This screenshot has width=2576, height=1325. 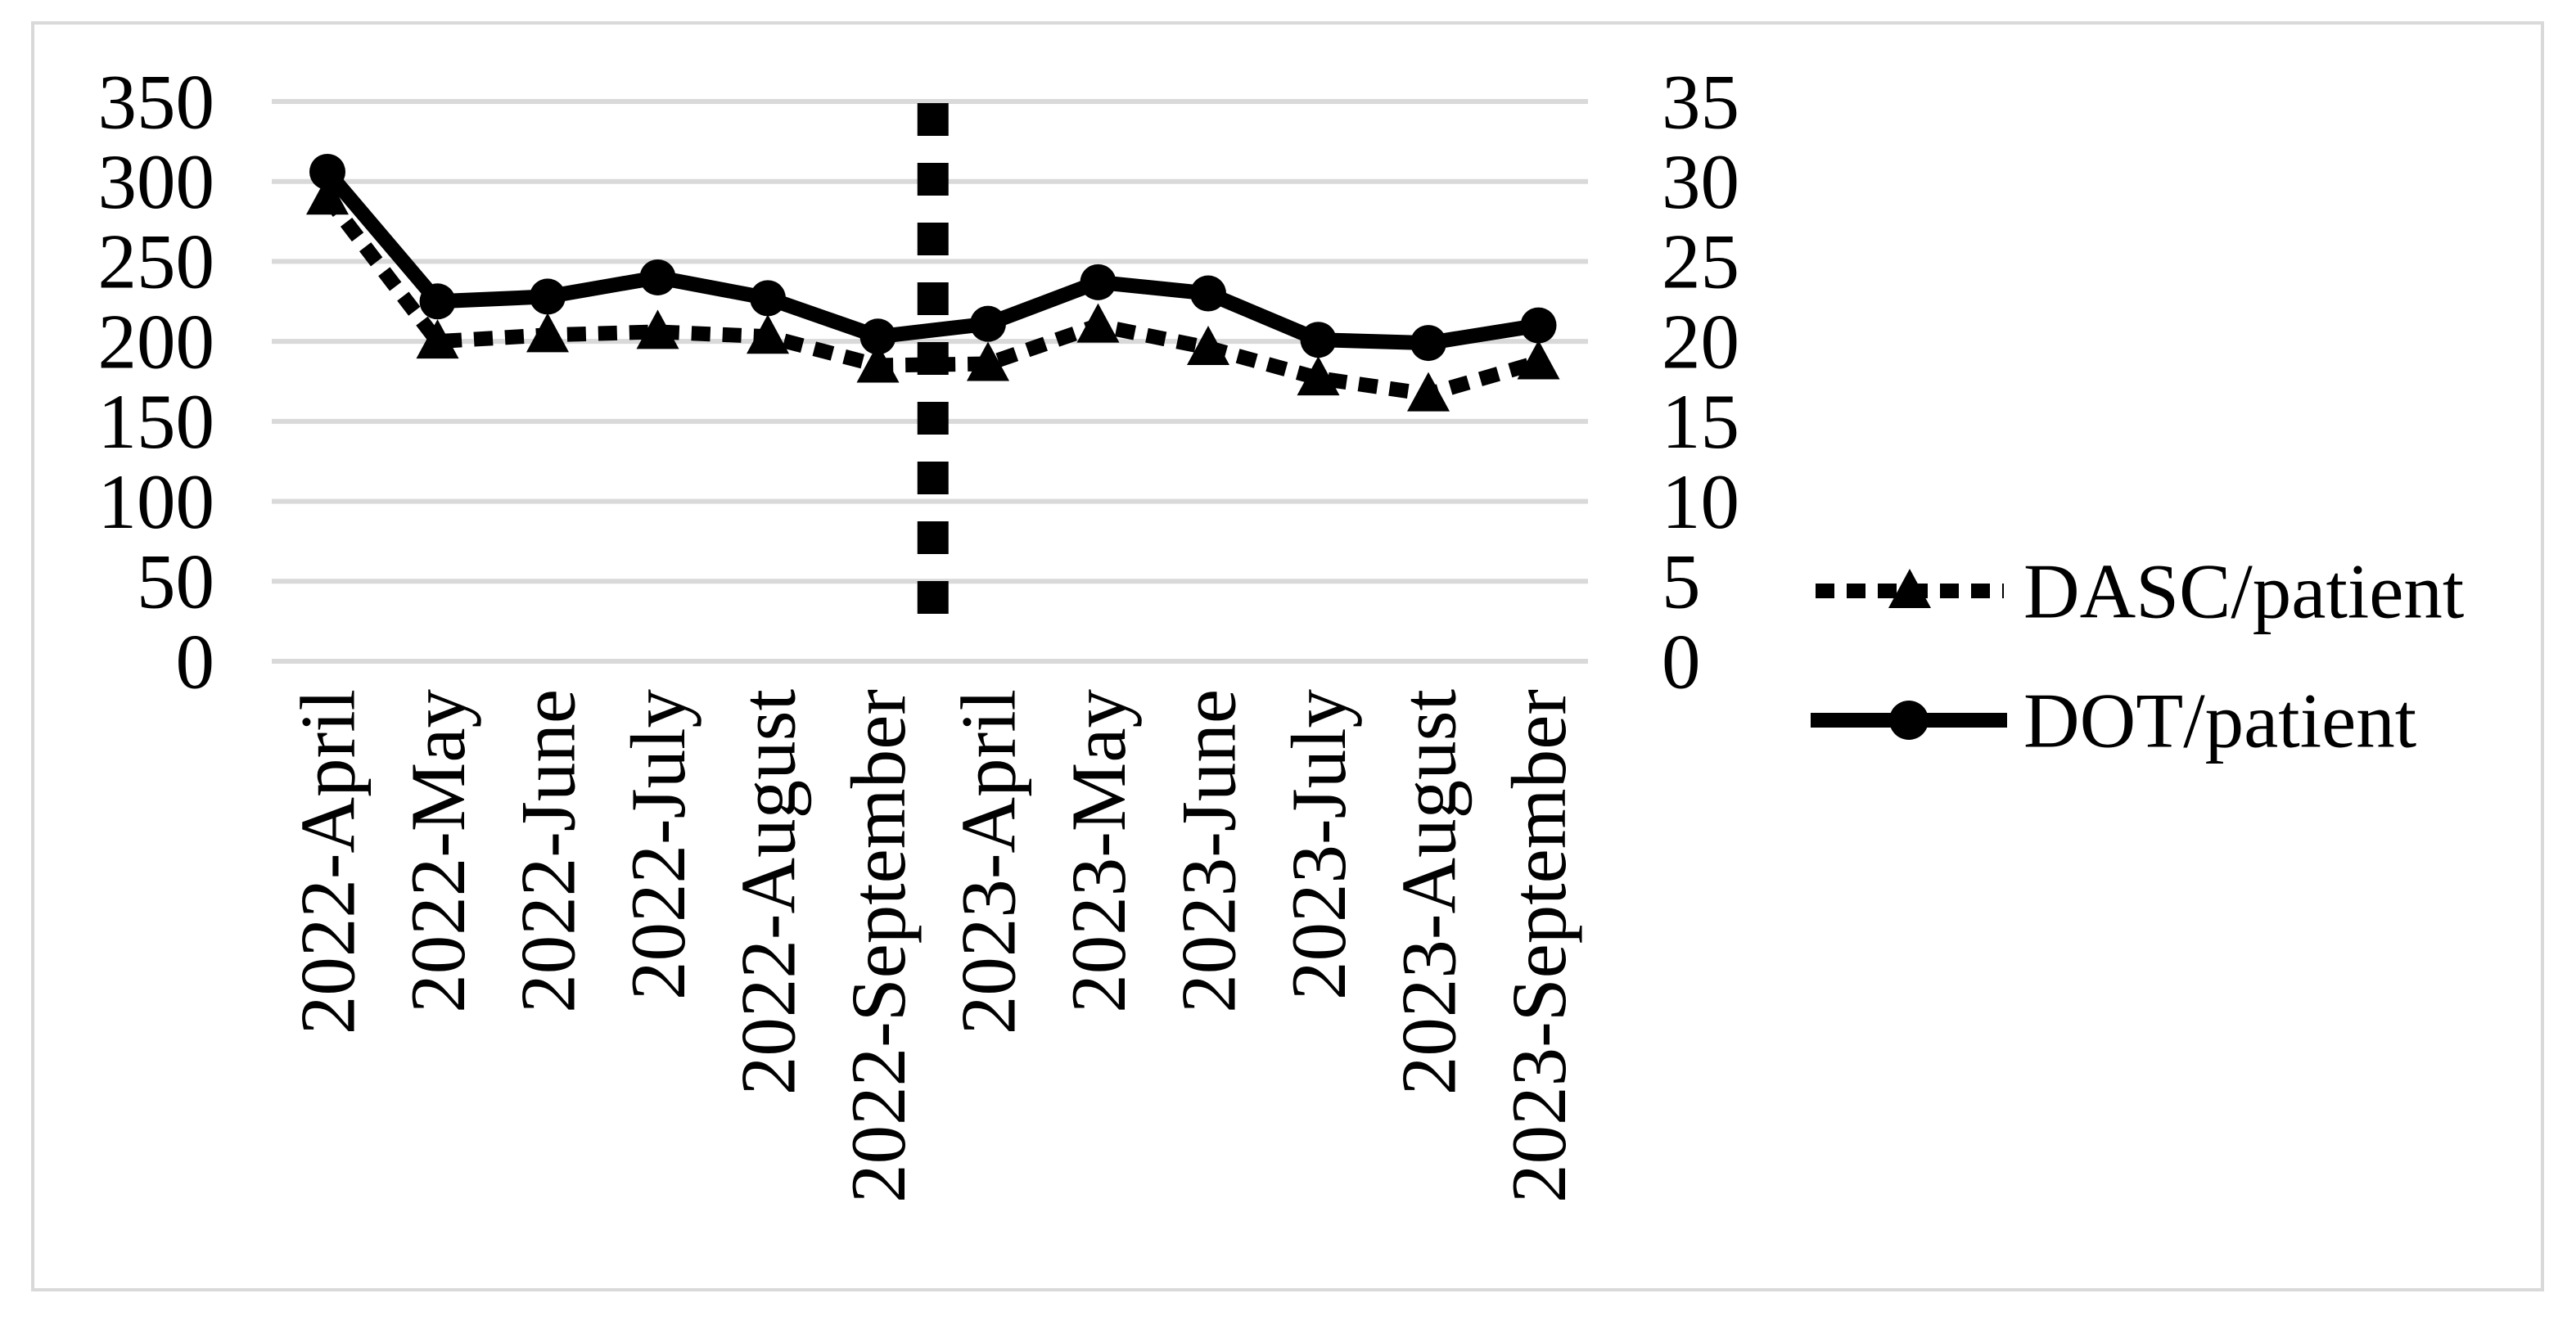 What do you see at coordinates (1681, 582) in the screenshot?
I see `right-axis-tick-label: 5` at bounding box center [1681, 582].